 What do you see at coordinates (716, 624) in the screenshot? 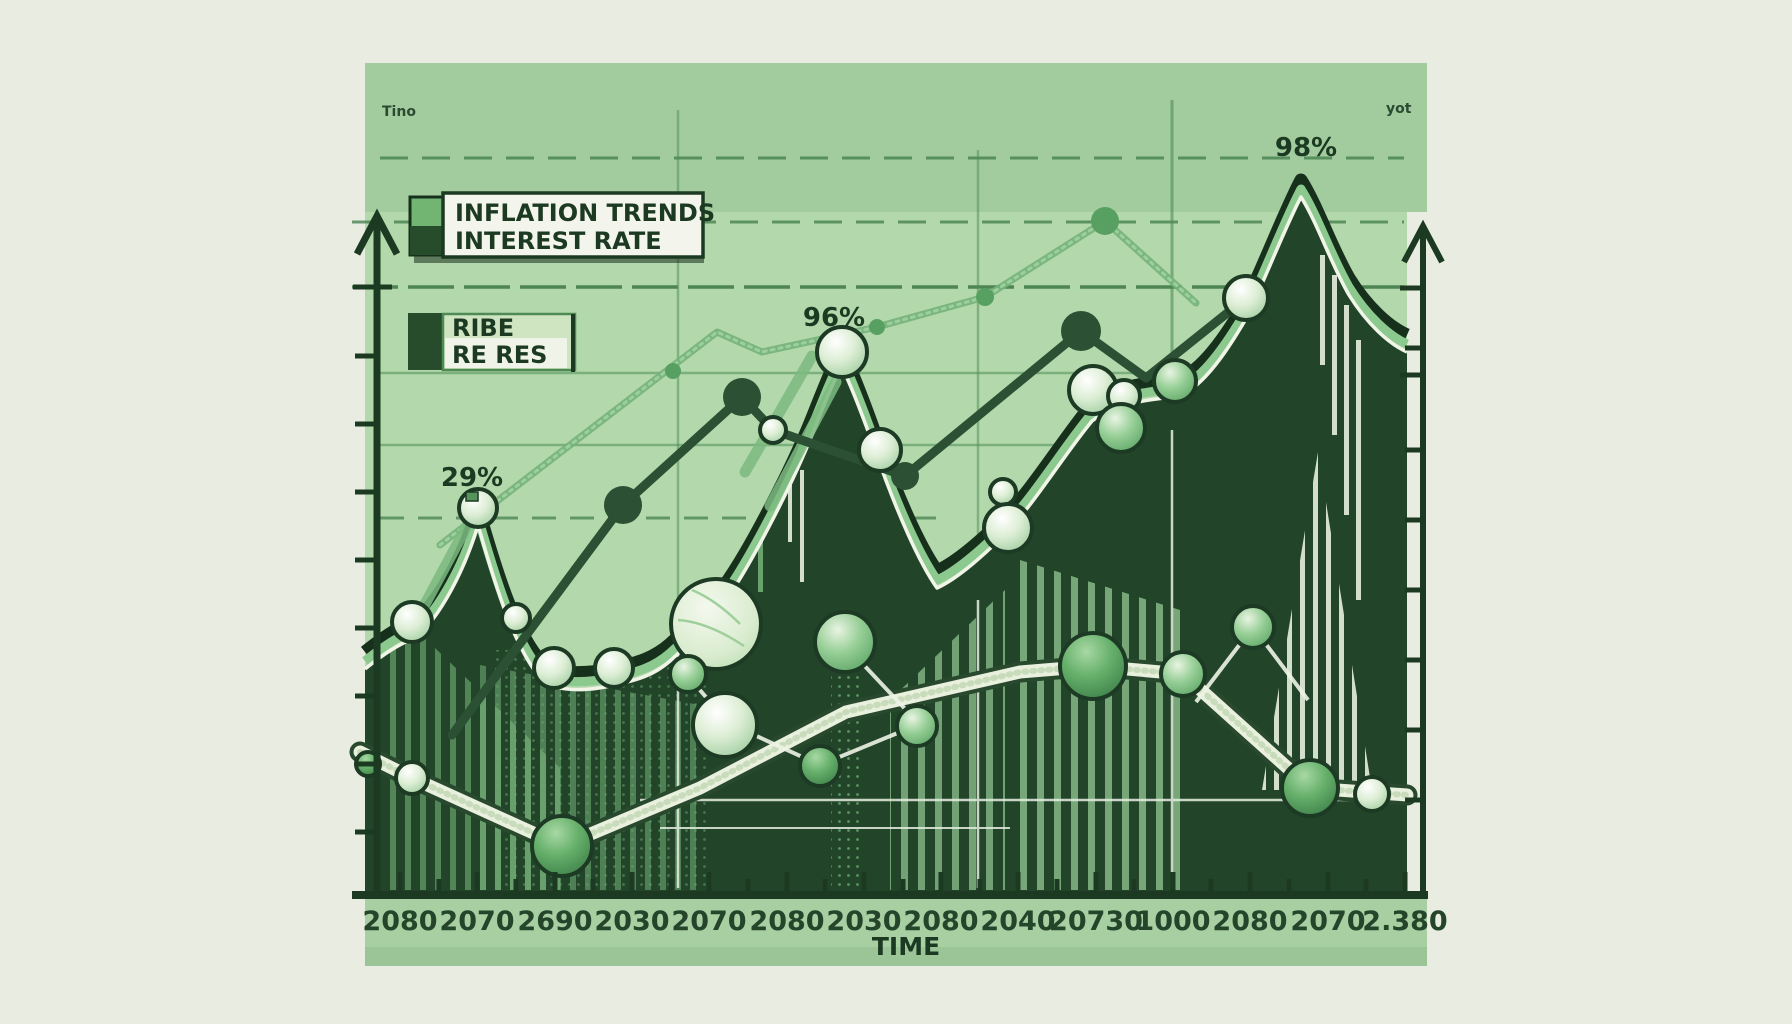
I see `grid-ball` at bounding box center [716, 624].